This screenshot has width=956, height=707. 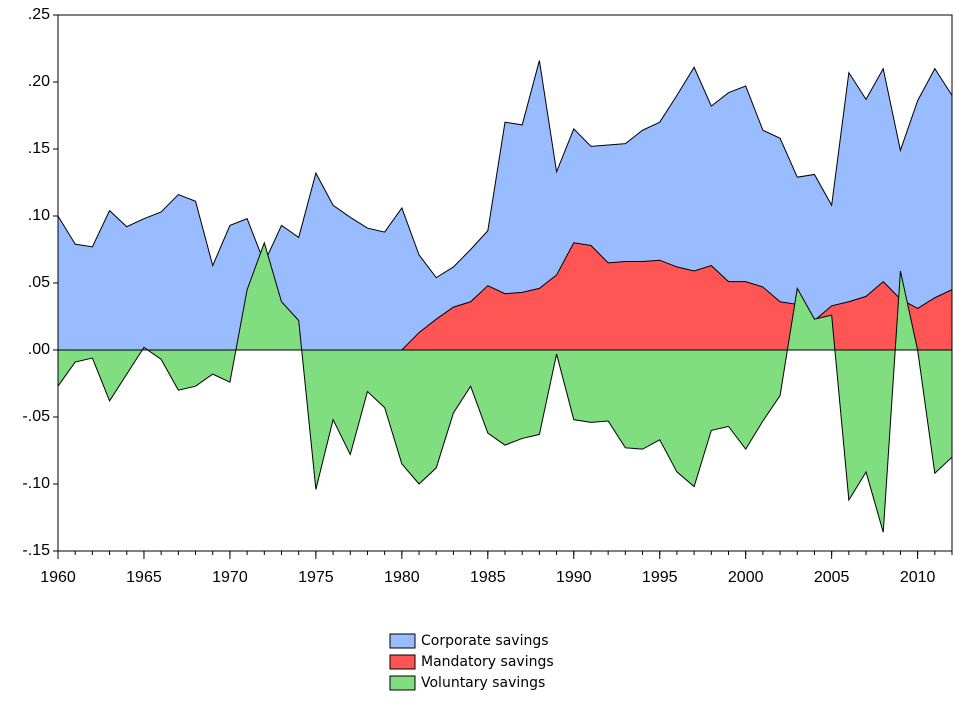 I want to click on y-tick-label: .00, so click(x=39, y=349).